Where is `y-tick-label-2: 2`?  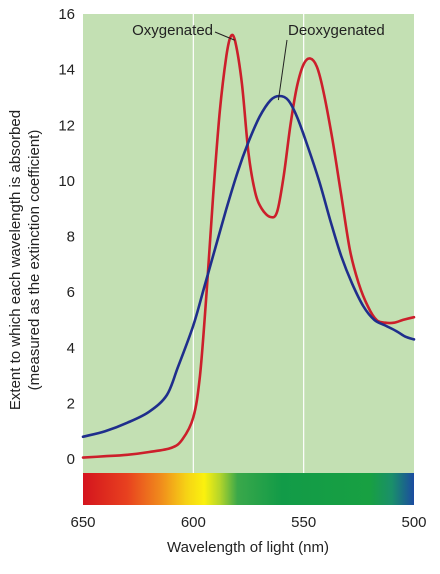
y-tick-label-2: 2 is located at coordinates (71, 403).